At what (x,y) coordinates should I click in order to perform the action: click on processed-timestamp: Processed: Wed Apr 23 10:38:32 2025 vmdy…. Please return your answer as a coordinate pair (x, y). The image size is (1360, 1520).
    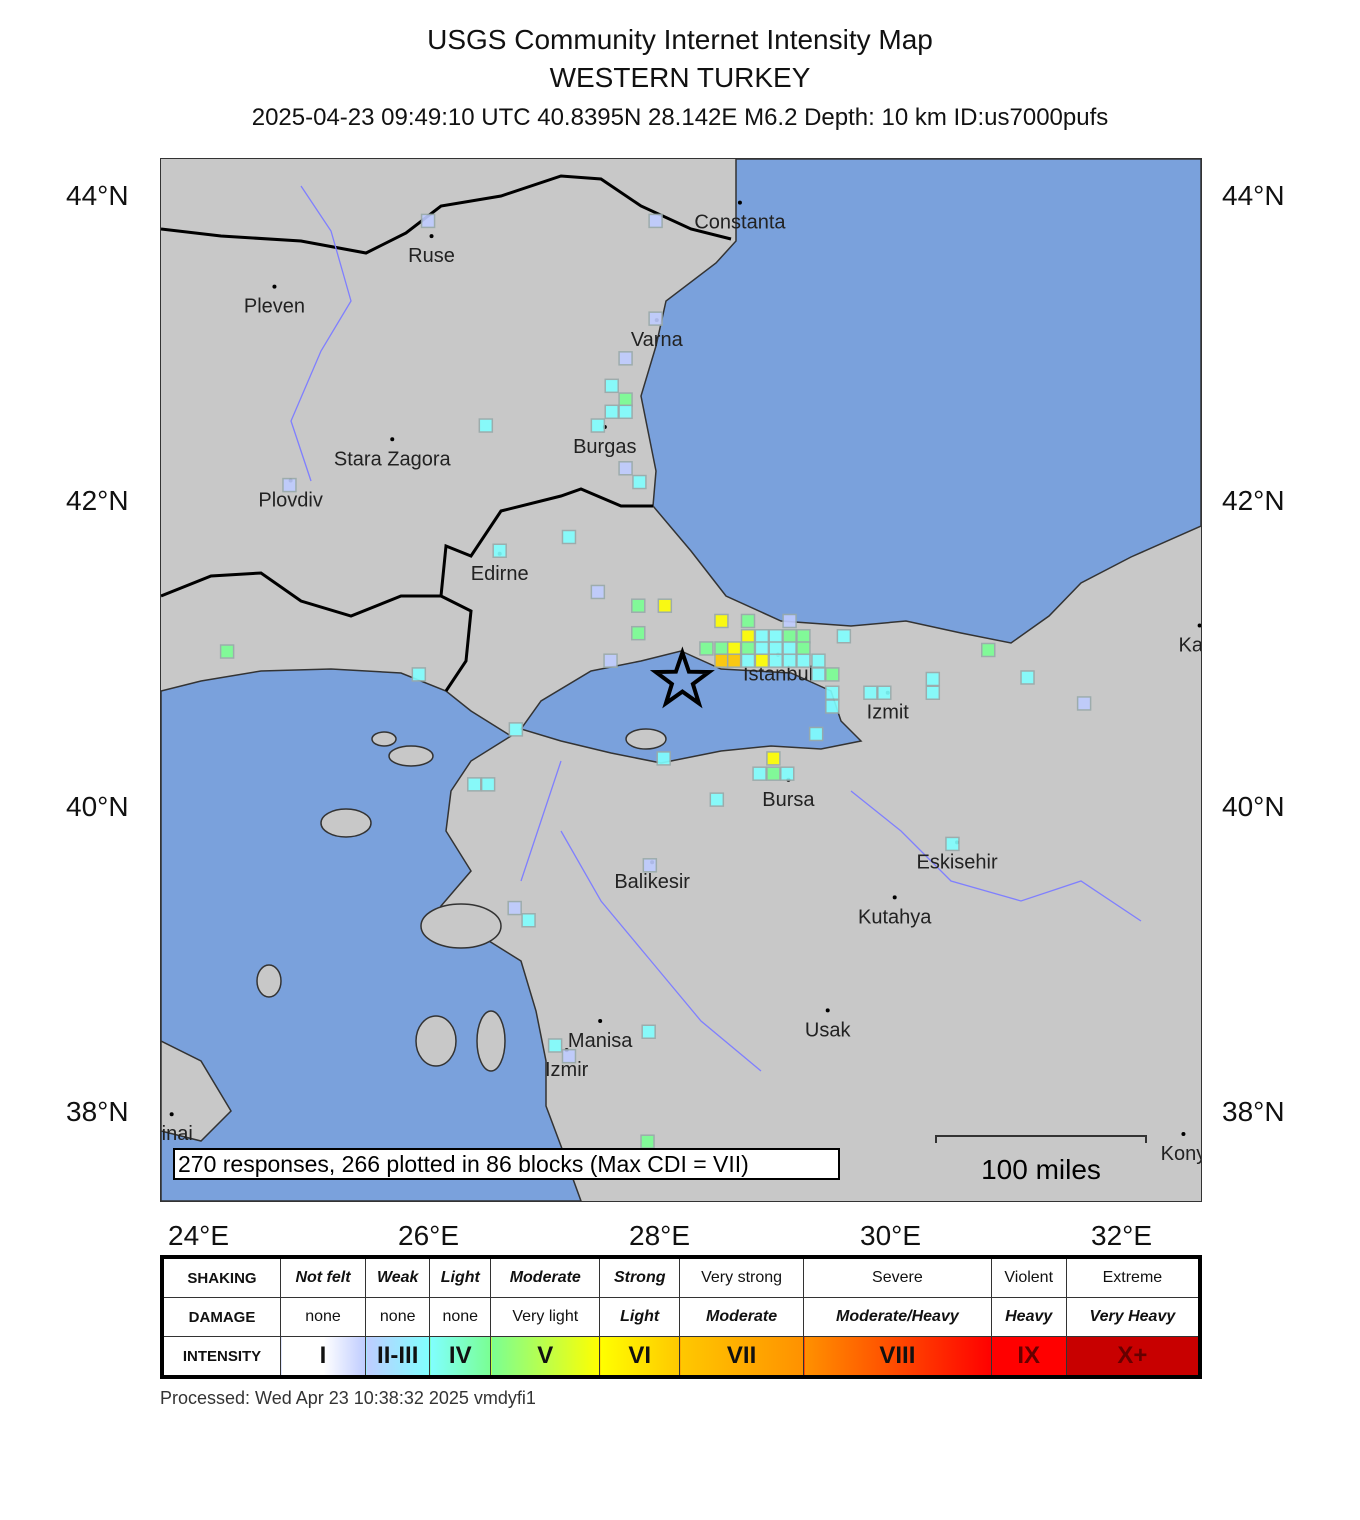
    Looking at the image, I should click on (348, 1398).